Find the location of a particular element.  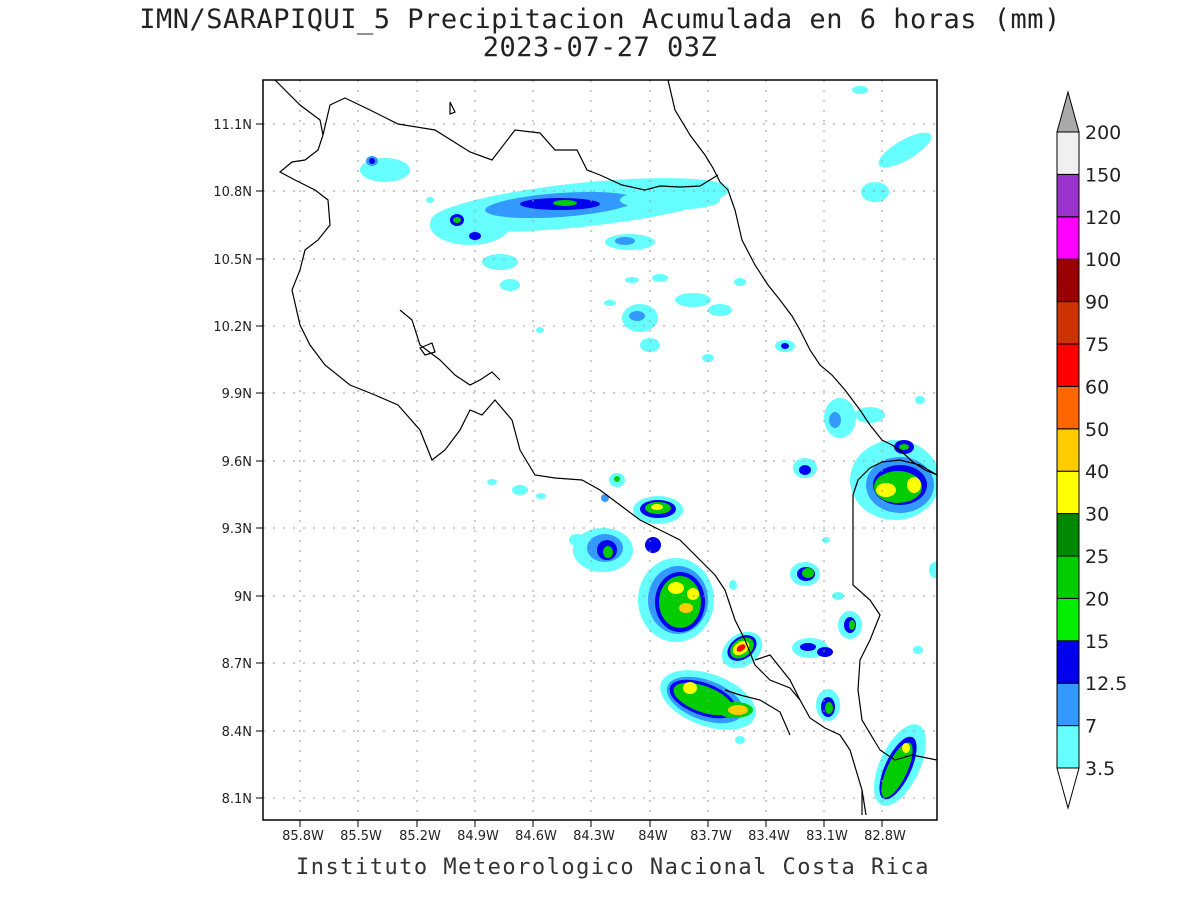

nicaragua-caribbean-coast is located at coordinates (698, 135).